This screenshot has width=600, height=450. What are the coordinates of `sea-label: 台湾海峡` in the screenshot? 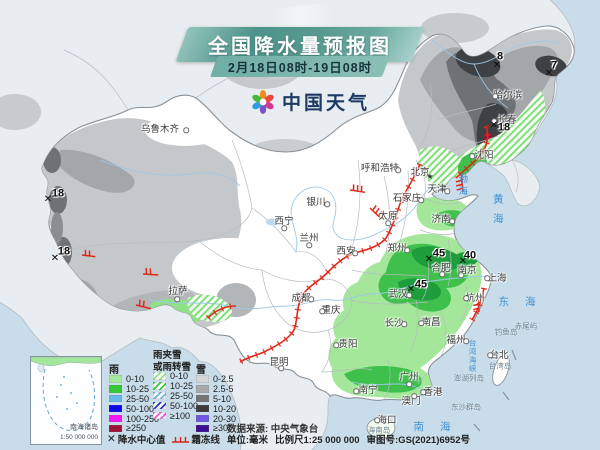 It's located at (473, 356).